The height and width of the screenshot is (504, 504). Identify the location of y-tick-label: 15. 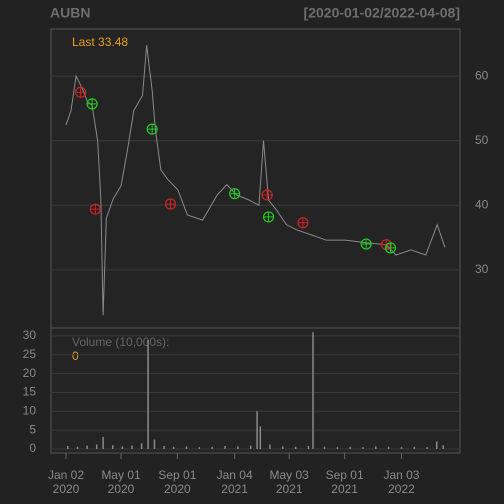
(30, 392).